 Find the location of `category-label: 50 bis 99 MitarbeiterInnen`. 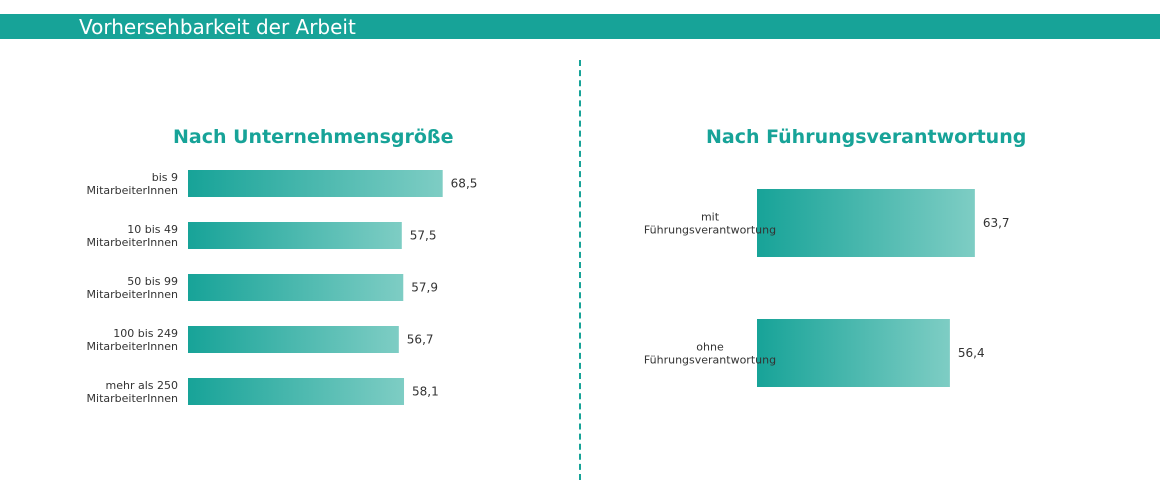

category-label: 50 bis 99 MitarbeiterInnen is located at coordinates (132, 288).